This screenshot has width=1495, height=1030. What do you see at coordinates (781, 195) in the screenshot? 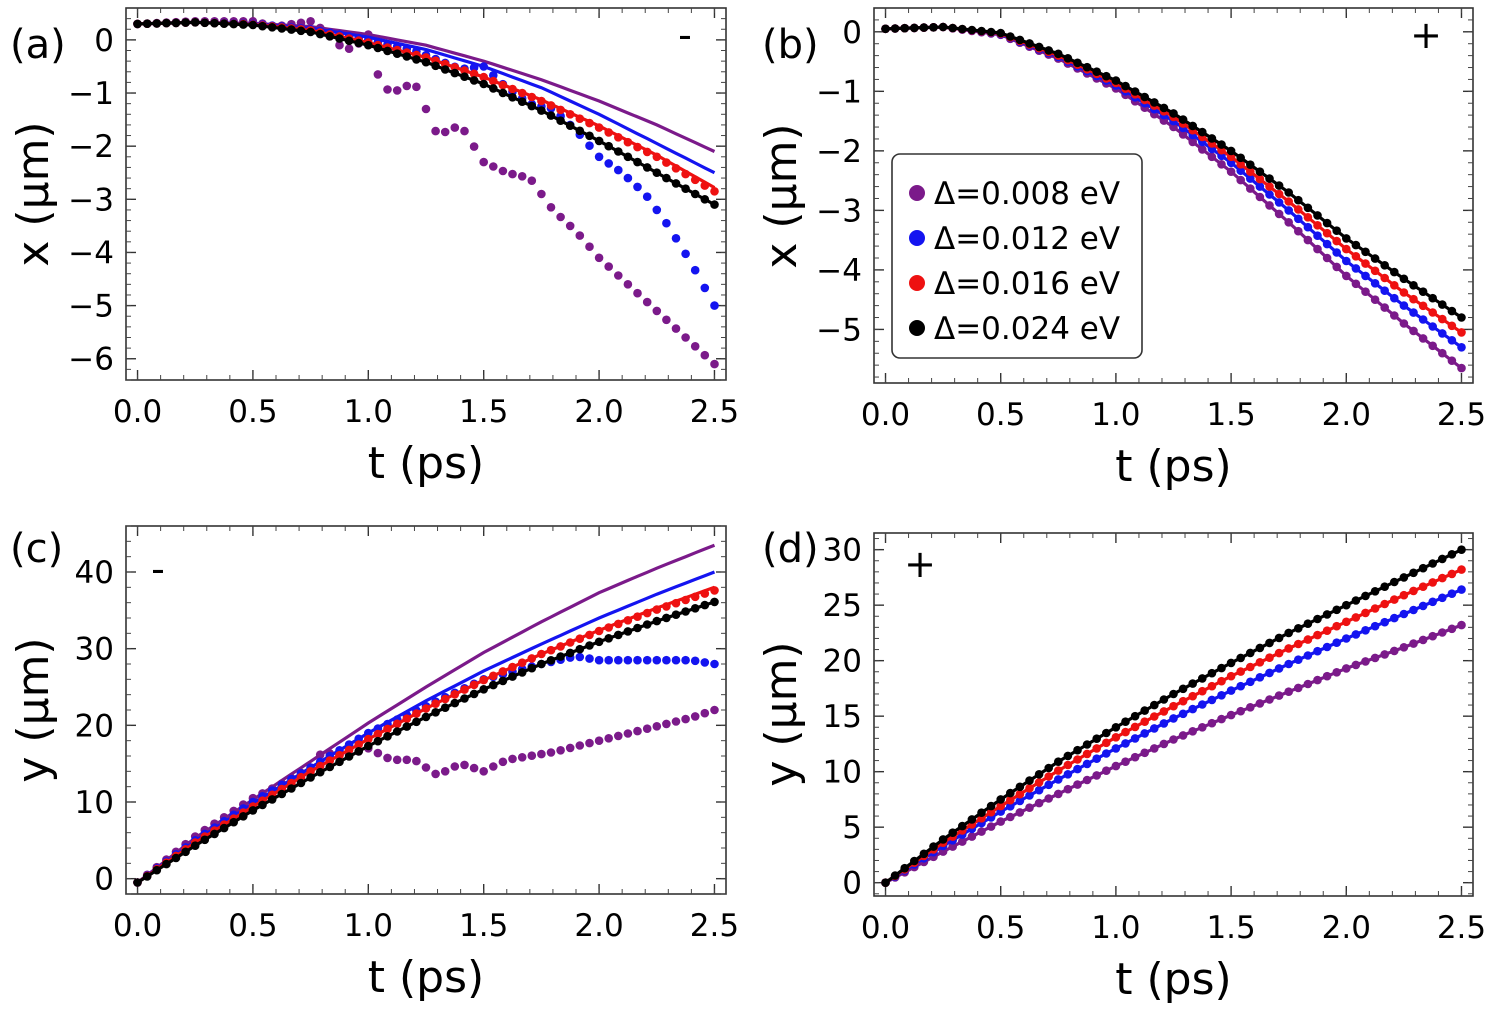
I see `y-axis-label: x (μm)` at bounding box center [781, 195].